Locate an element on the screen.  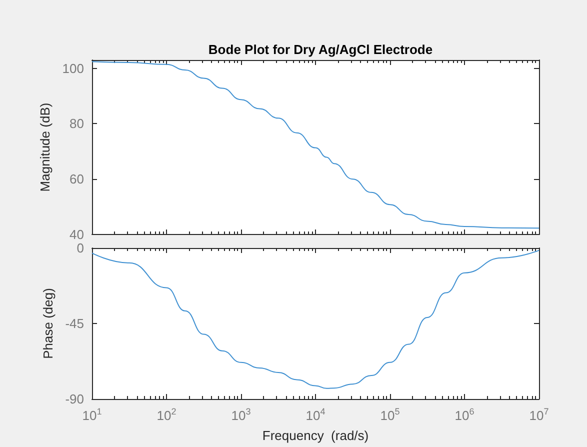
y-axis-title: Phase (deg) is located at coordinates (48, 323).